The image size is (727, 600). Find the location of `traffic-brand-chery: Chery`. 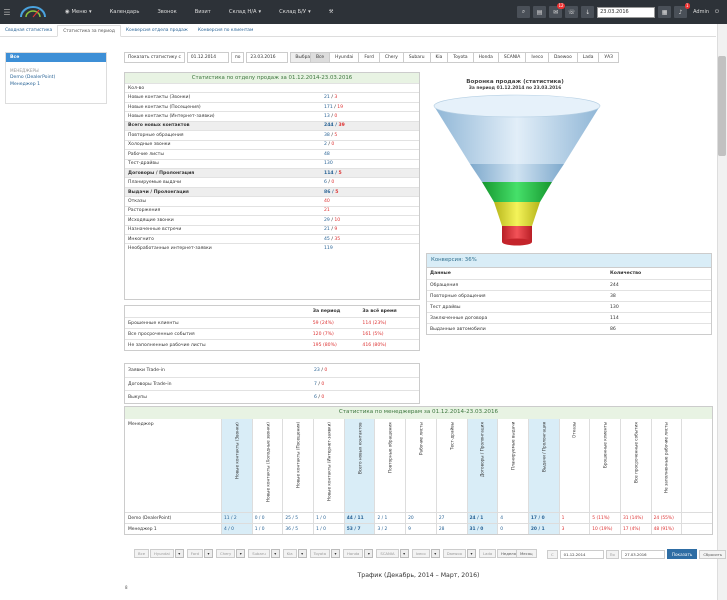

traffic-brand-chery: Chery is located at coordinates (226, 553).